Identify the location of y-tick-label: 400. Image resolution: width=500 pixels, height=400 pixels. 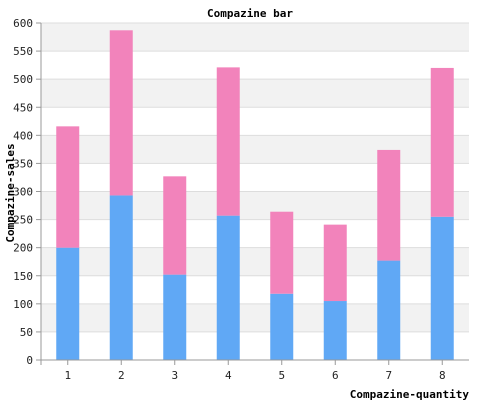
(23, 135).